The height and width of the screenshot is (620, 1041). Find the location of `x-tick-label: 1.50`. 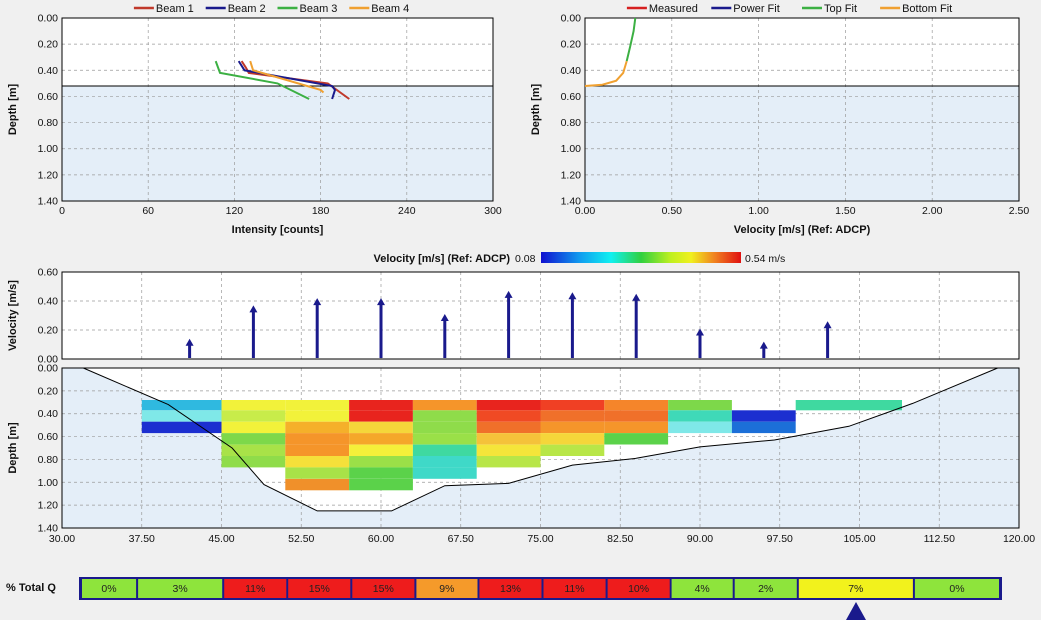

x-tick-label: 1.50 is located at coordinates (845, 211).